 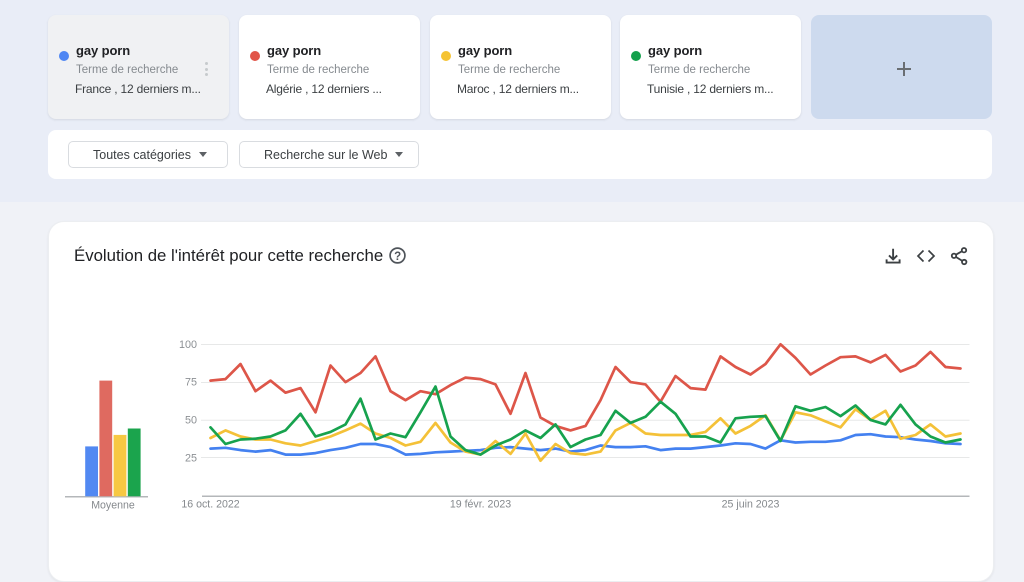 I want to click on svg-text: 19 févr. 2023, so click(x=480, y=505).